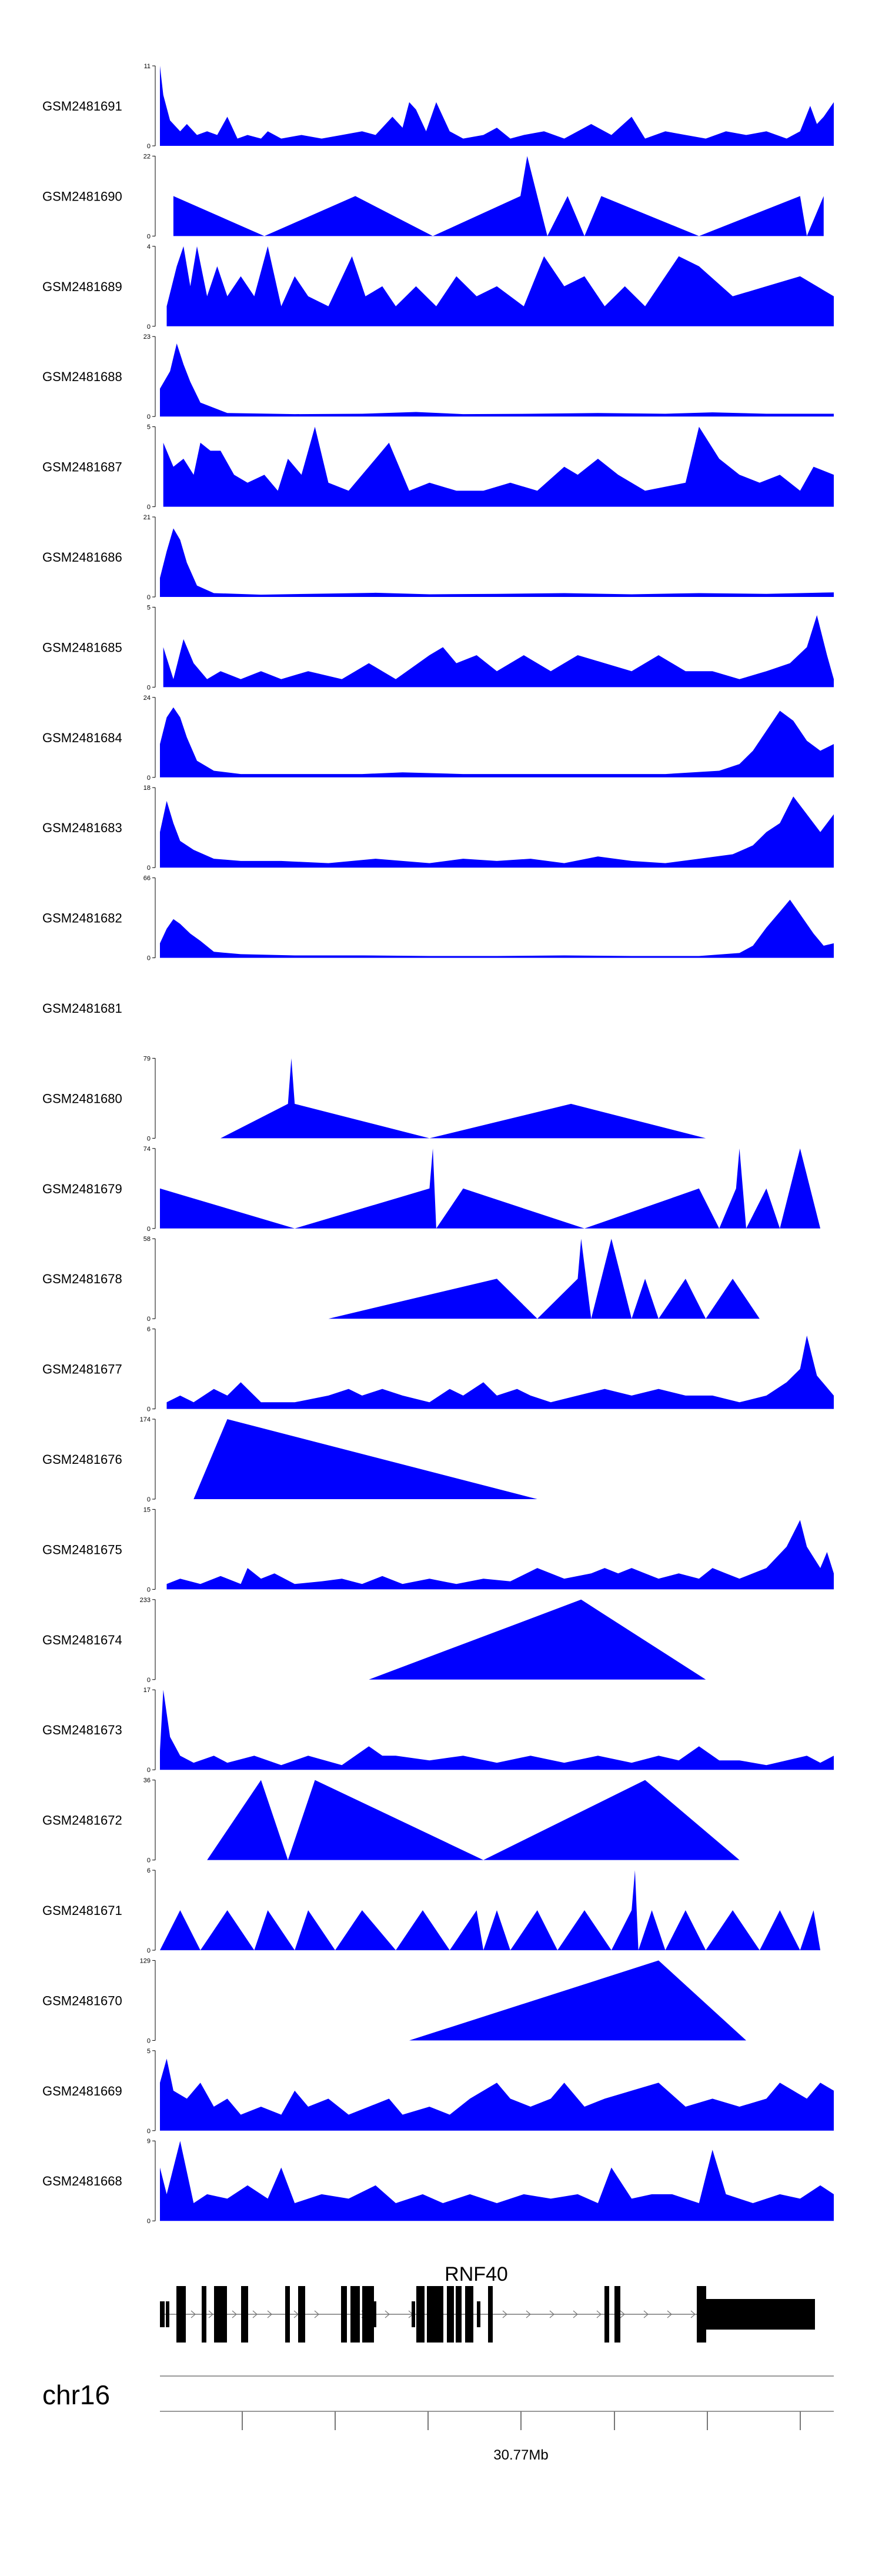 The image size is (882, 2576). I want to click on y-tick-label-max: 11, so click(147, 66).